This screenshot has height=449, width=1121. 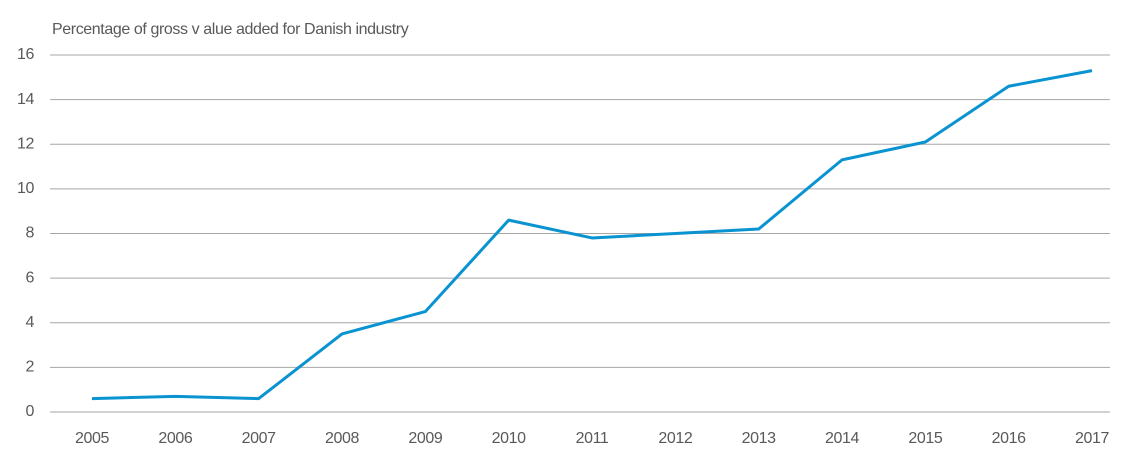 What do you see at coordinates (759, 438) in the screenshot?
I see `x-tick-label: 2013` at bounding box center [759, 438].